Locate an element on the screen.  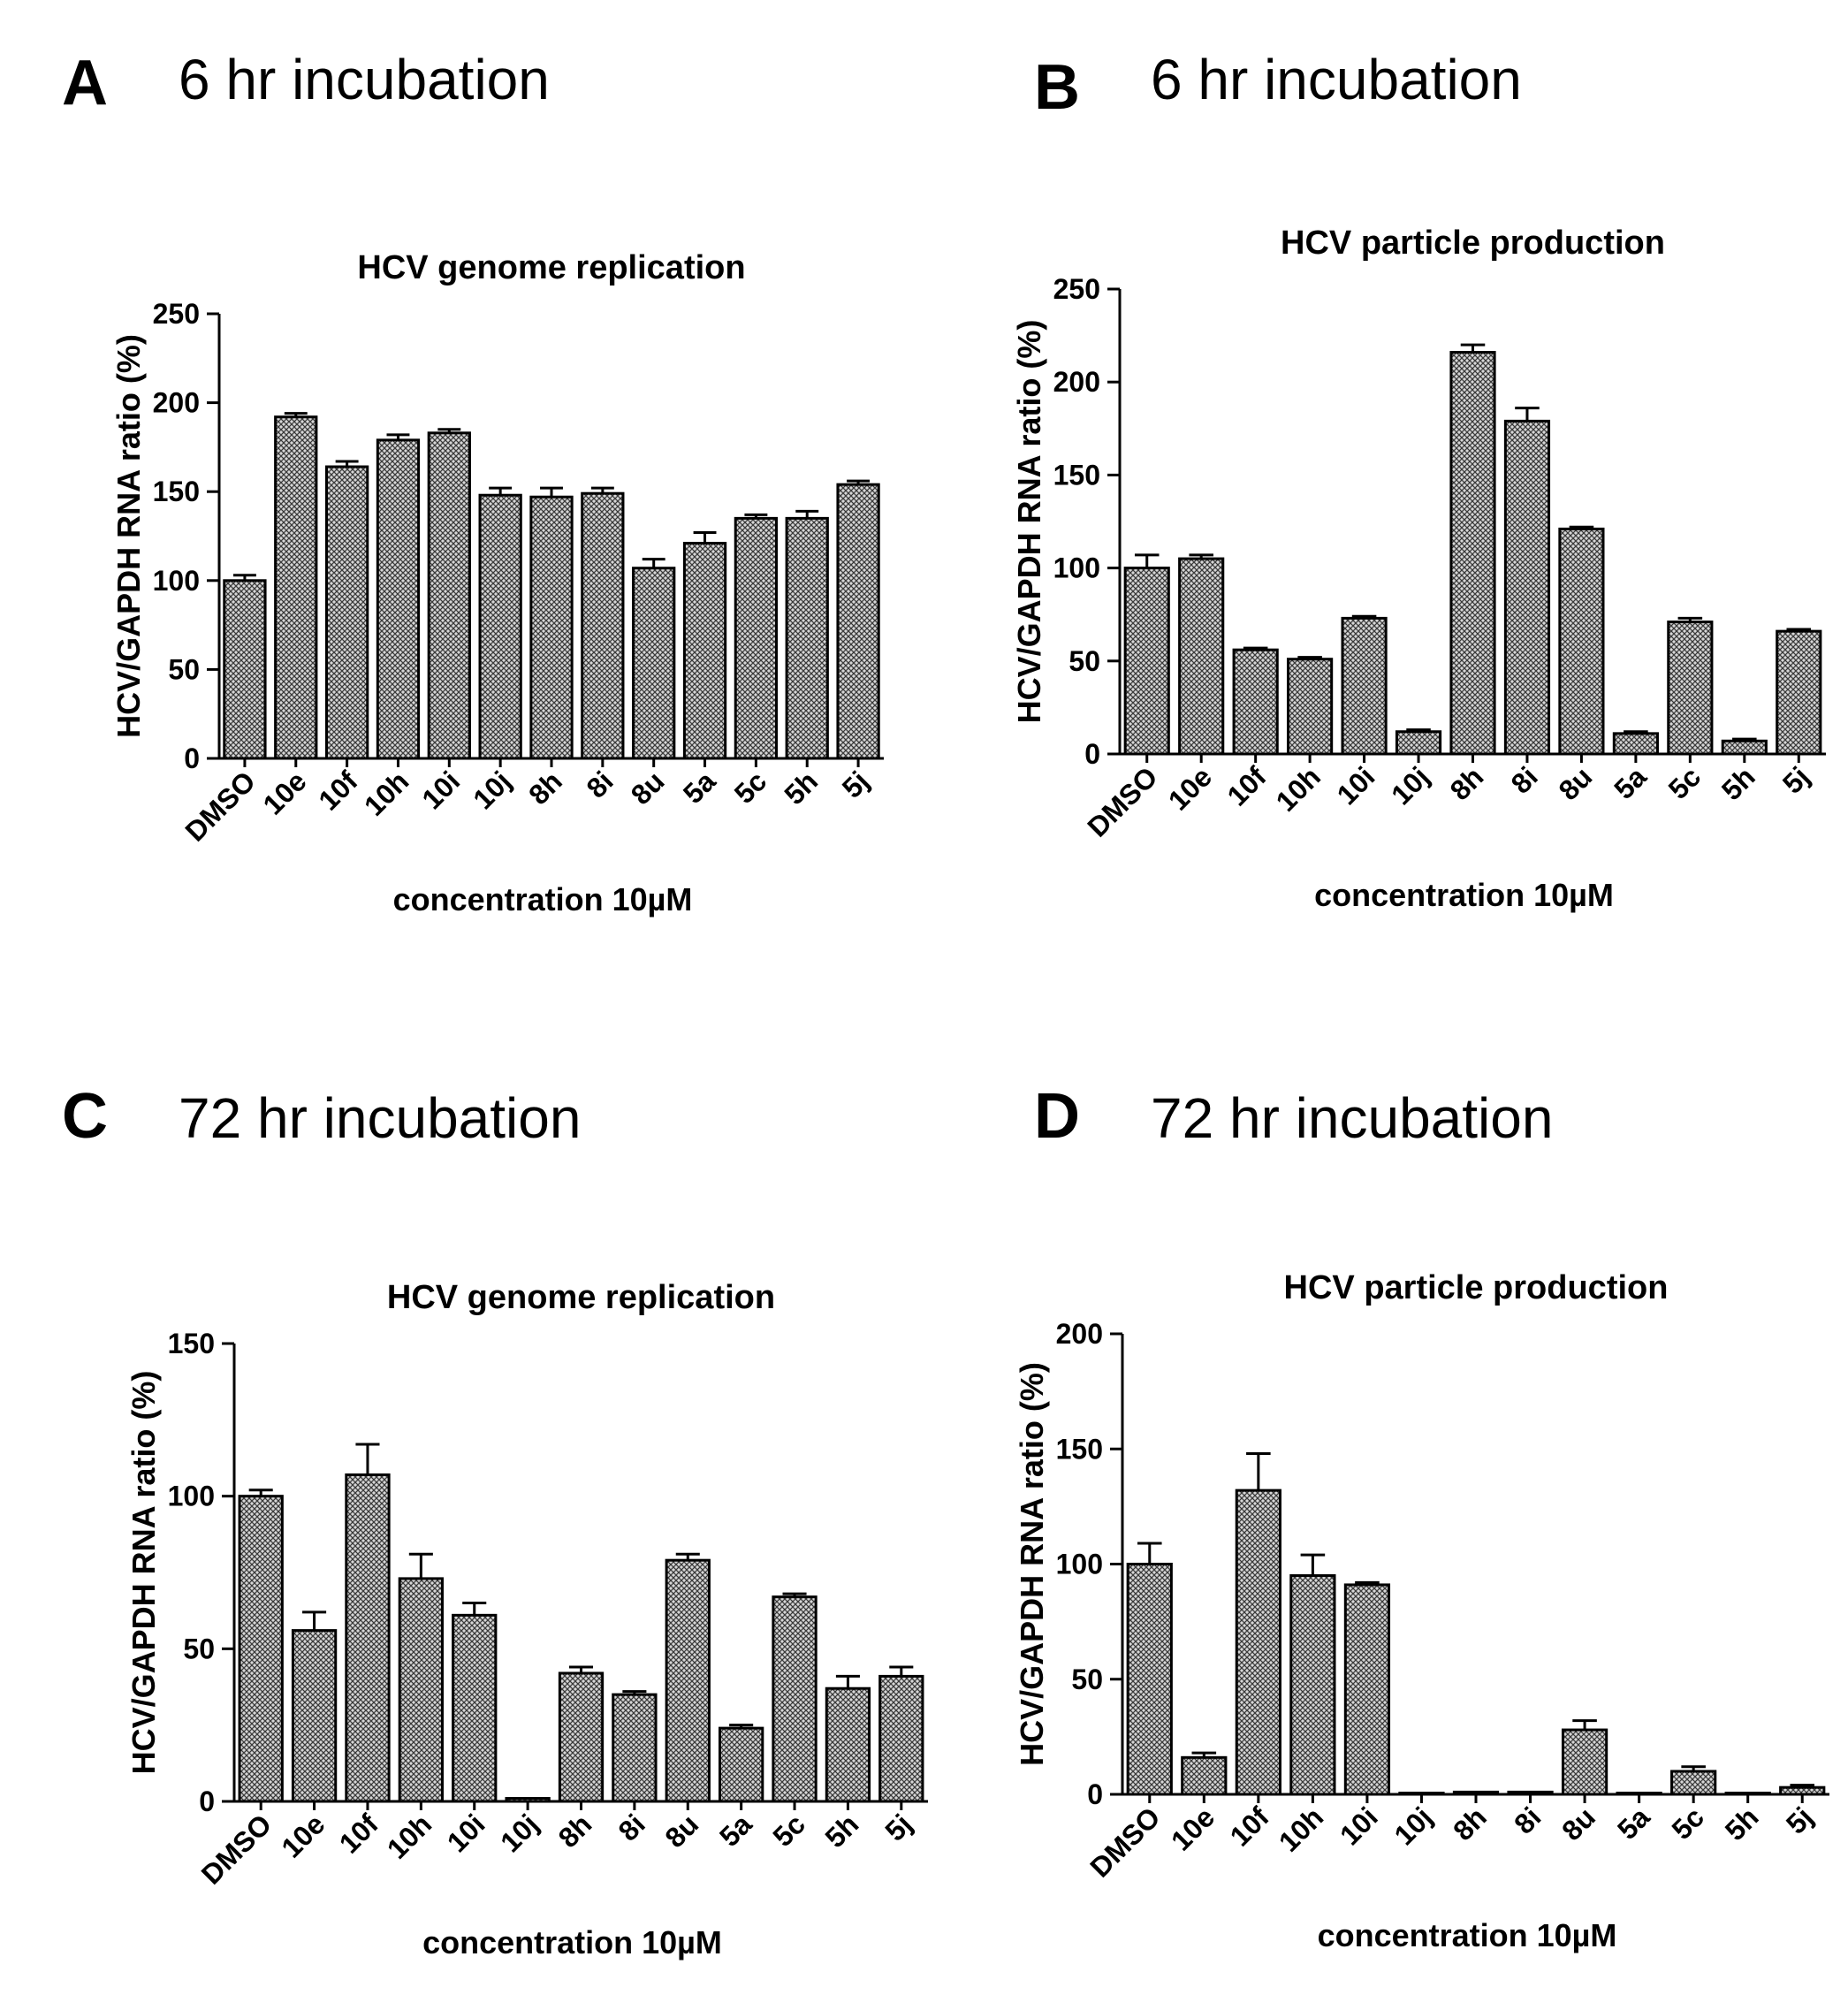
y-tick-label: 250 is located at coordinates (176, 314).